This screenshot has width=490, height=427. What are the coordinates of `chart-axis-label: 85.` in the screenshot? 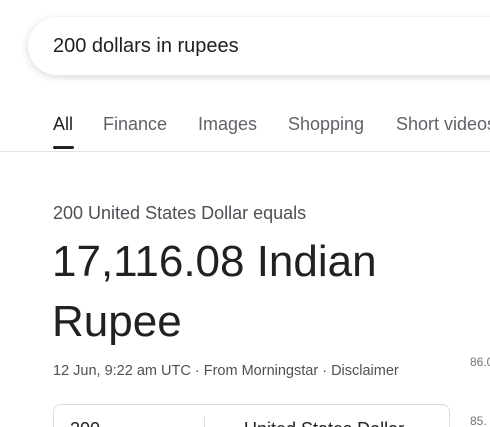 It's located at (478, 420).